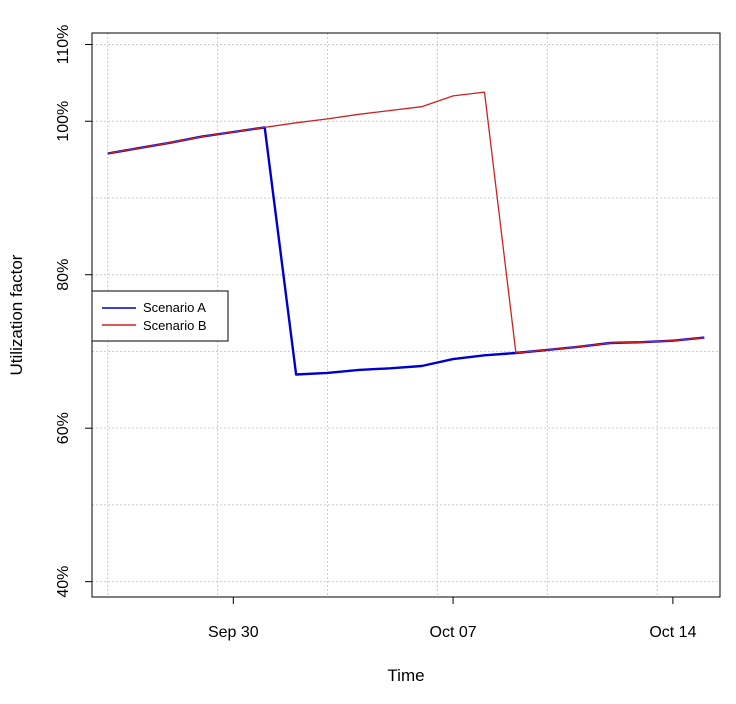 The width and height of the screenshot is (736, 704). I want to click on y-tick-label: 100%, so click(63, 121).